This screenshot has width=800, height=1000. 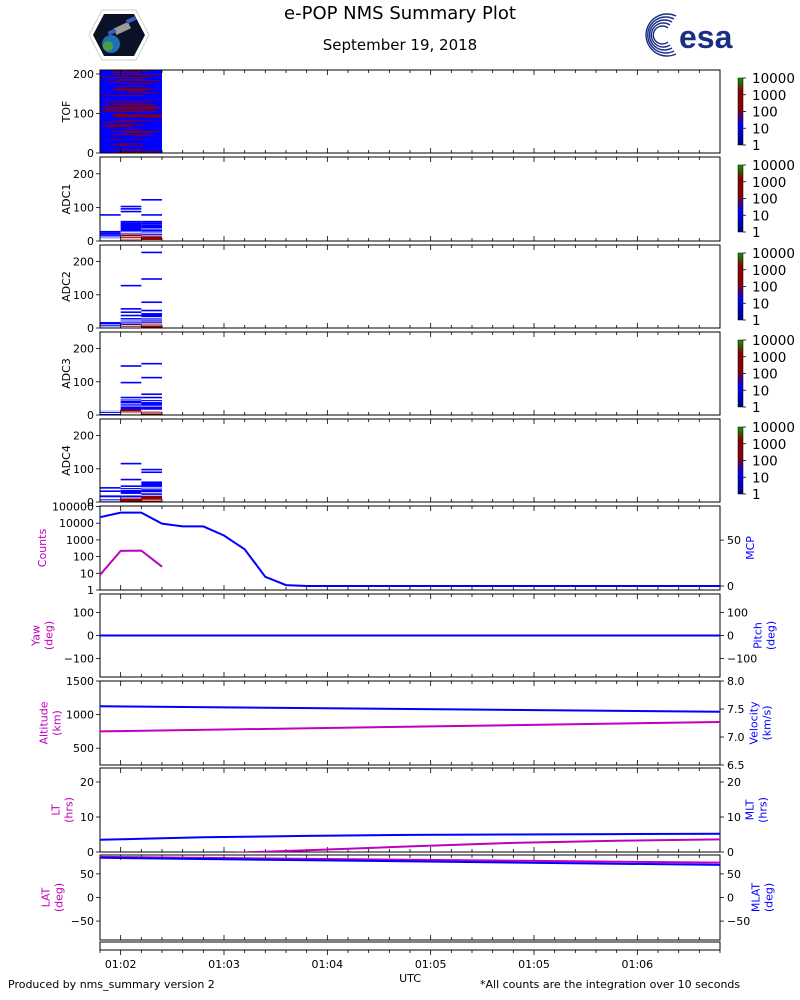 What do you see at coordinates (769, 96) in the screenshot?
I see `panel-tof-colorbar-label: 1000` at bounding box center [769, 96].